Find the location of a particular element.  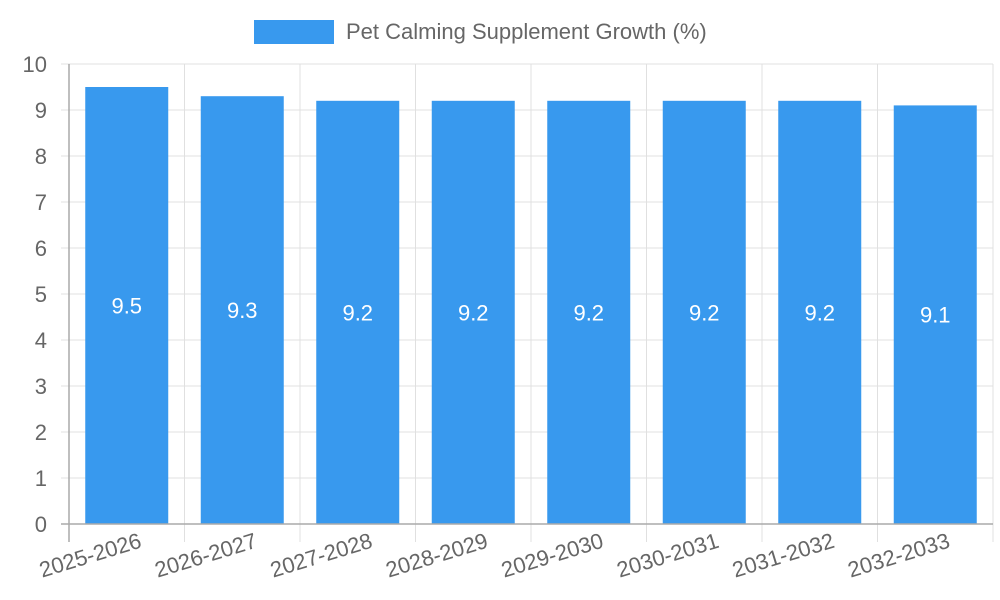

x-tick-label: 2026-2027 is located at coordinates (206, 555).